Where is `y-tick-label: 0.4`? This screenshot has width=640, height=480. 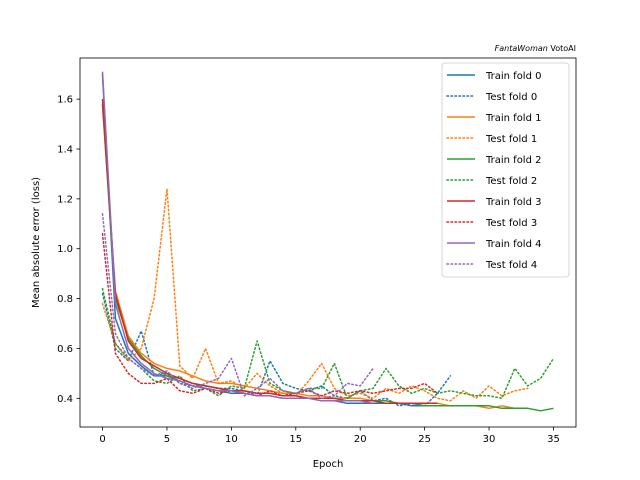 y-tick-label: 0.4 is located at coordinates (65, 399).